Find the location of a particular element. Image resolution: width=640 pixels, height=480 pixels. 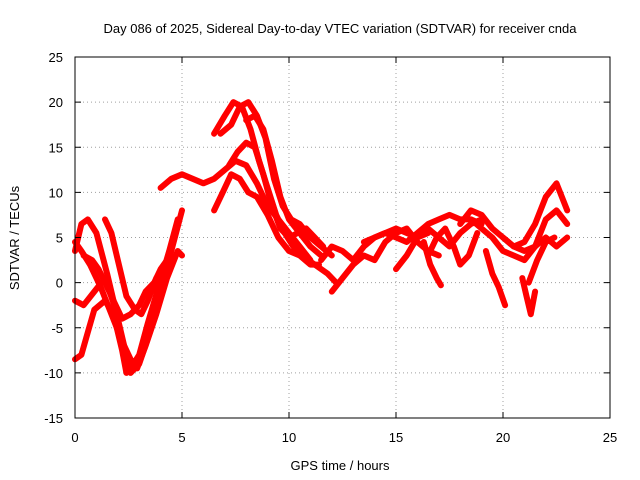

series-sat-k is located at coordinates (266, 219).